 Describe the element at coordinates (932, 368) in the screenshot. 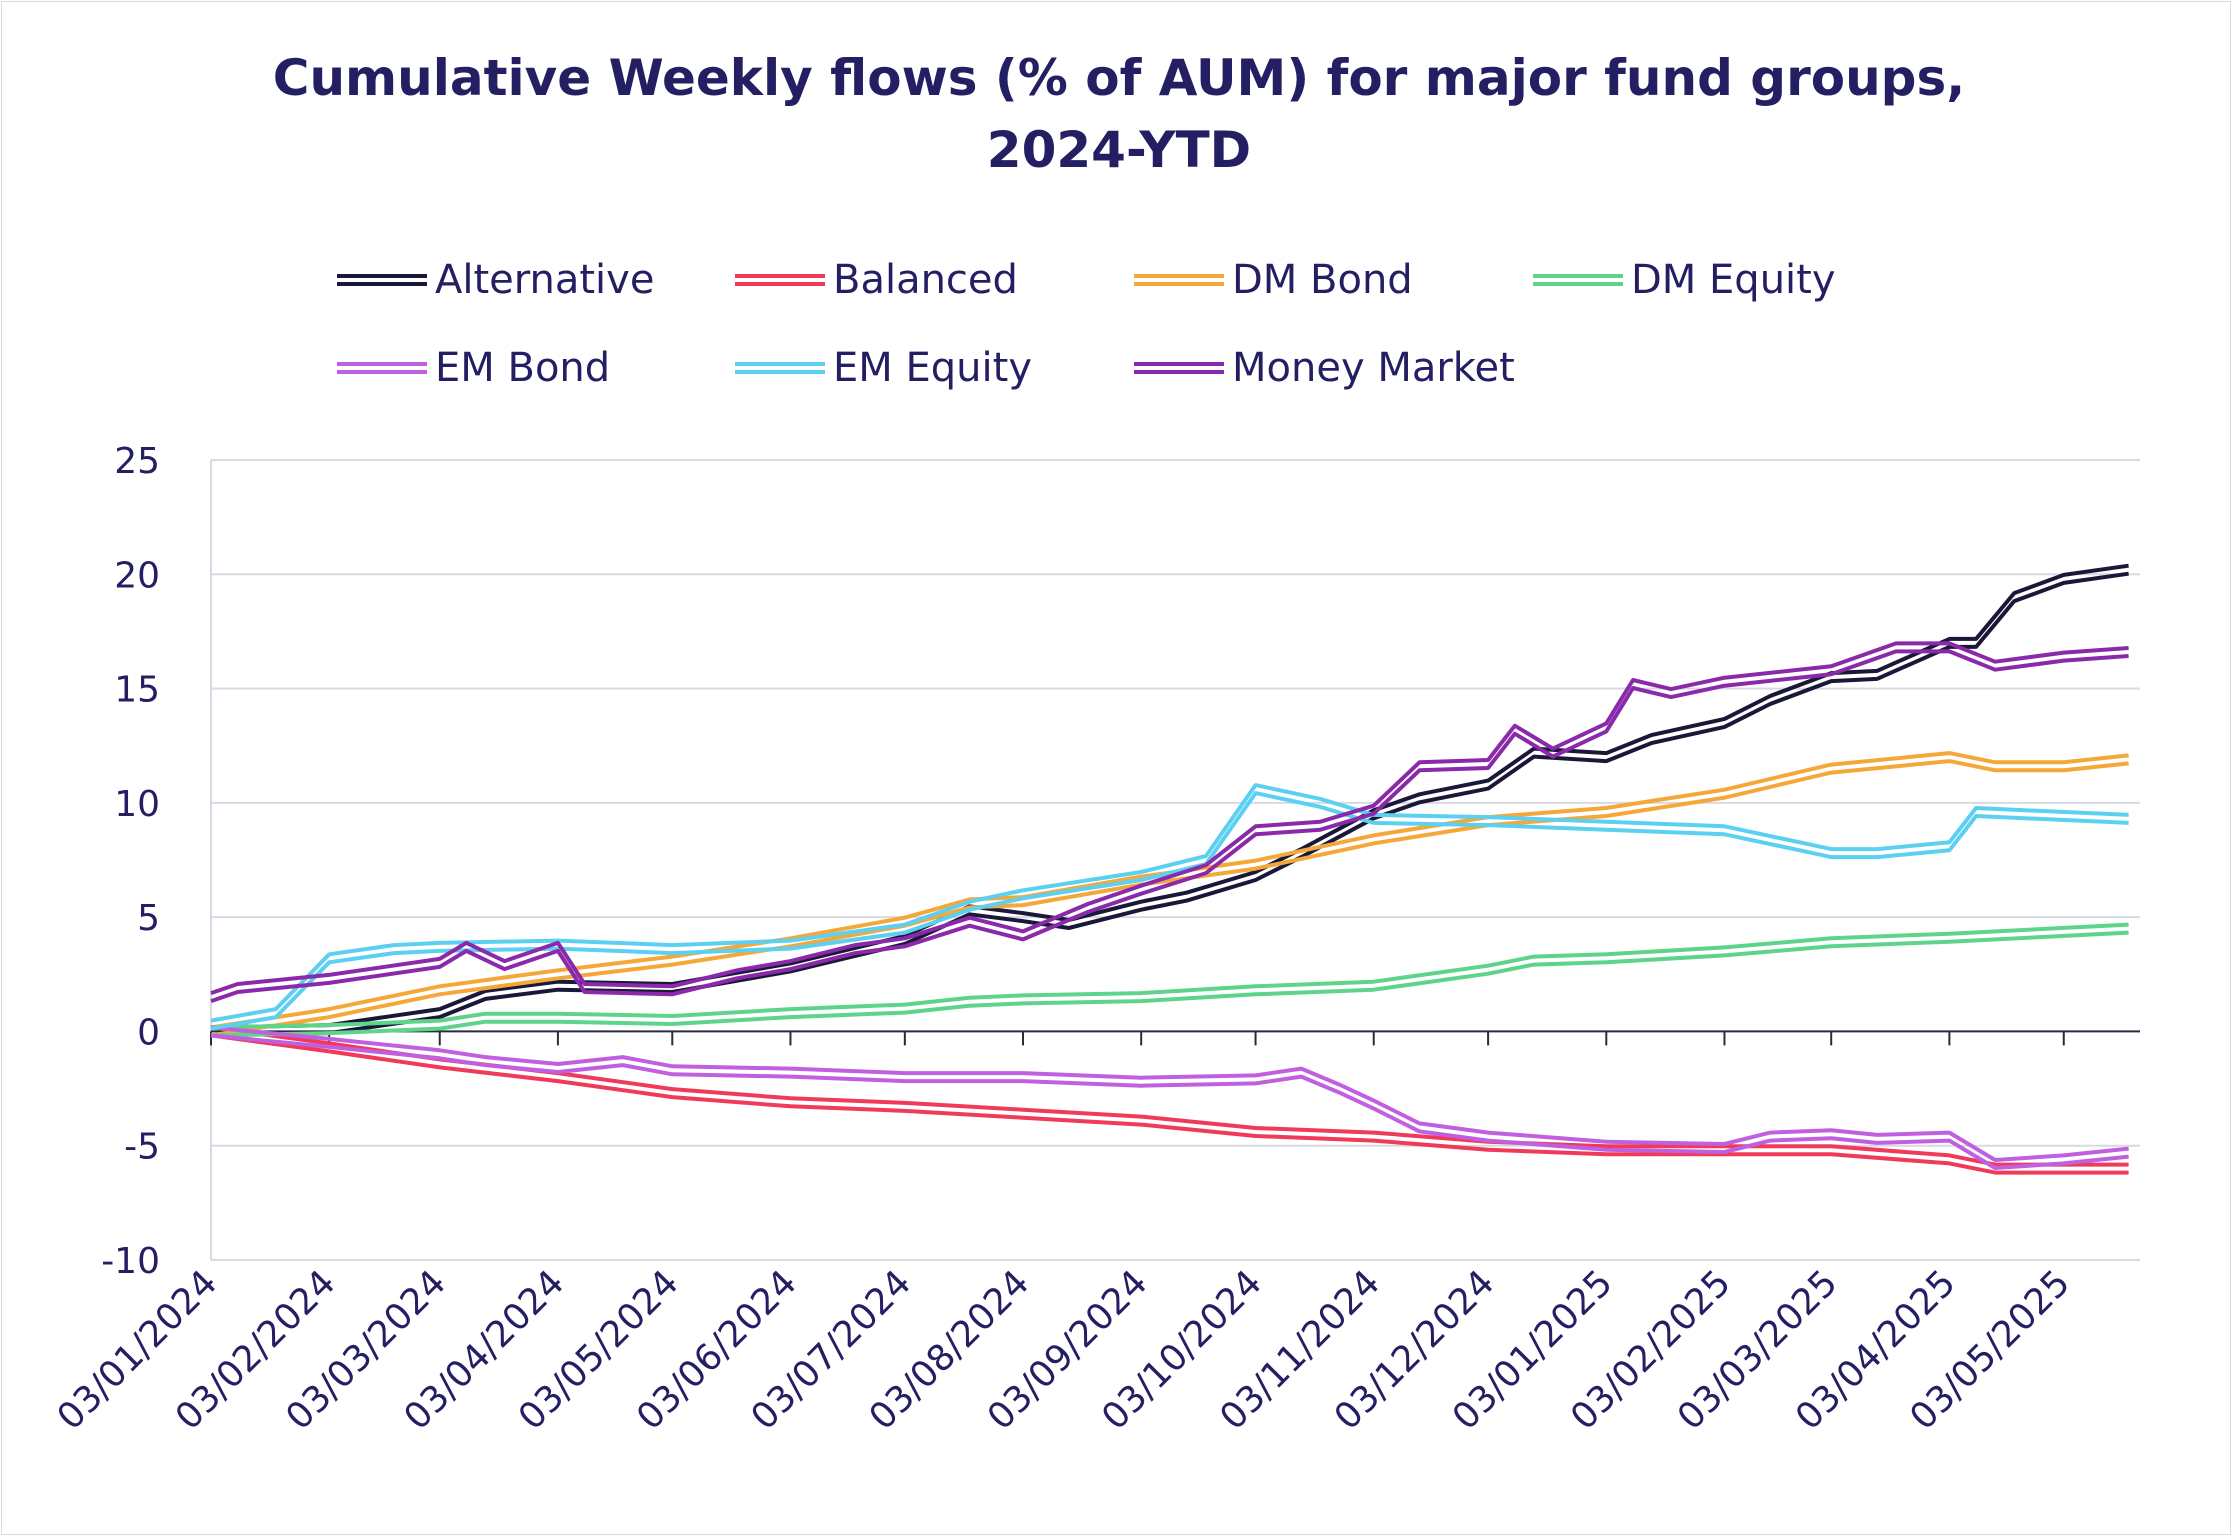

I see `legend-label: EM Equity` at that location.